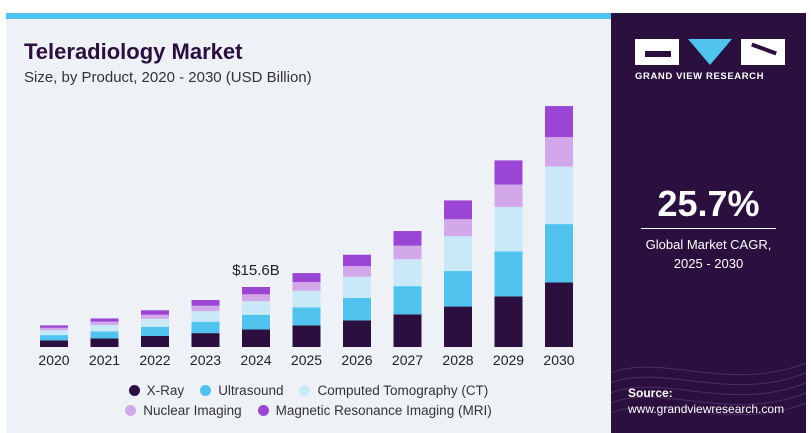 The width and height of the screenshot is (811, 433). I want to click on brand-logo: GRAND VIEW RESEARCH, so click(710, 60).